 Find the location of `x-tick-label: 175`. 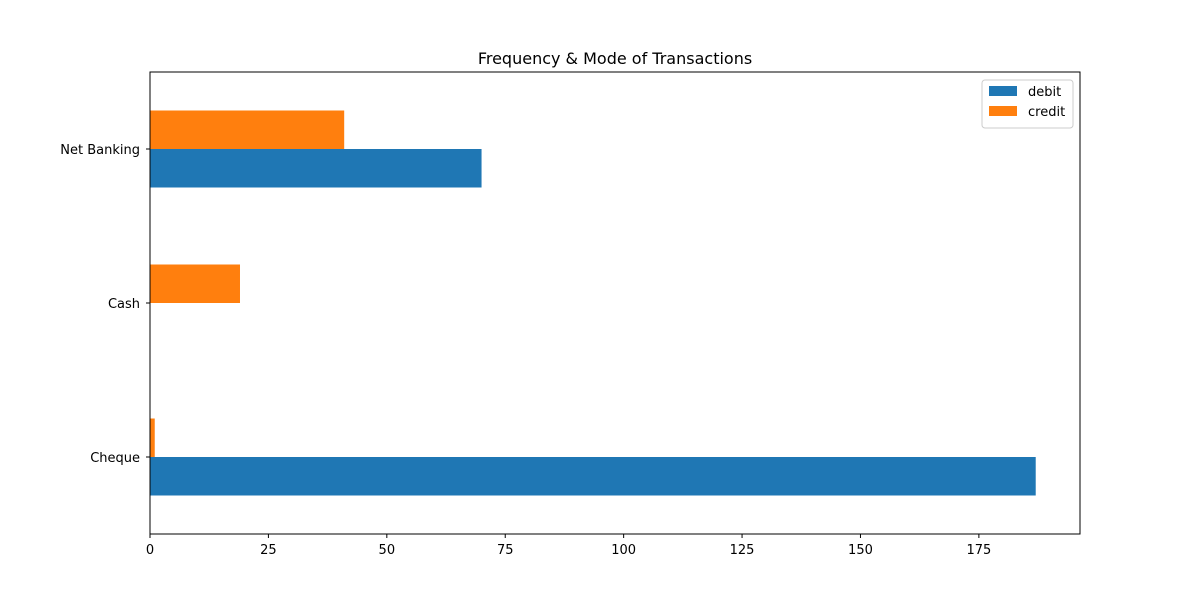

x-tick-label: 175 is located at coordinates (978, 550).